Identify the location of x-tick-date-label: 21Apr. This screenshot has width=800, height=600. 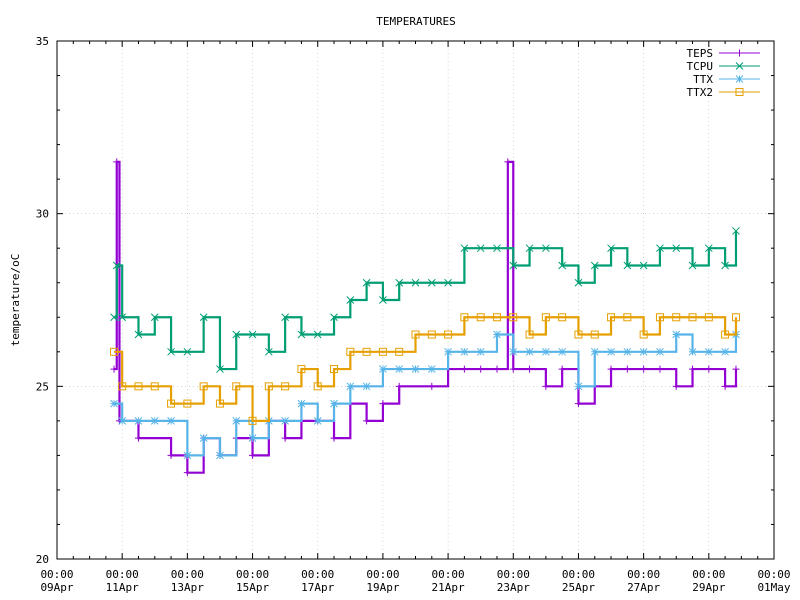
(448, 587).